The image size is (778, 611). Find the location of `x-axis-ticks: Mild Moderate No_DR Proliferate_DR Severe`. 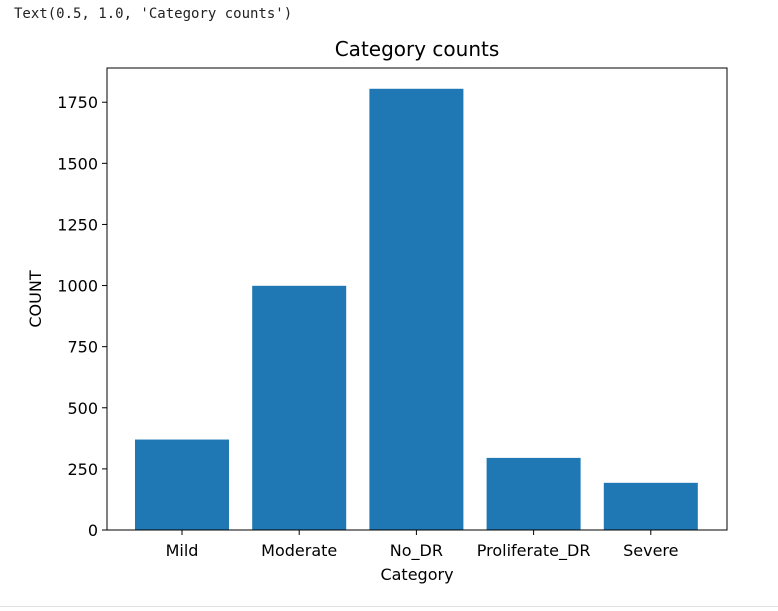

x-axis-ticks: Mild Moderate No_DR Proliferate_DR Severe is located at coordinates (422, 545).